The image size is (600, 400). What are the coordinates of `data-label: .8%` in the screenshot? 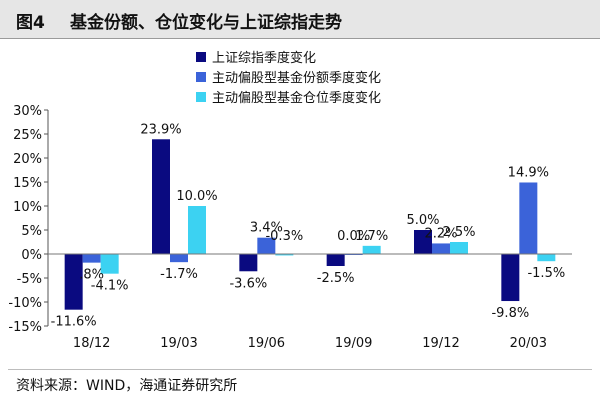 It's located at (91, 275).